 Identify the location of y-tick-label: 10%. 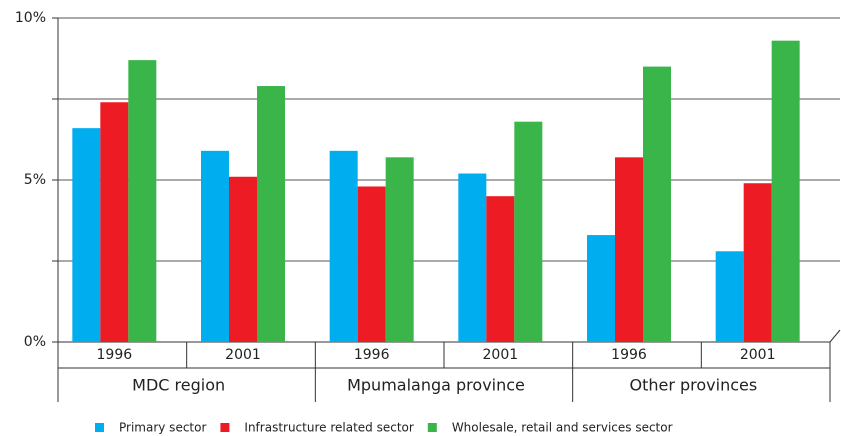
(30, 18).